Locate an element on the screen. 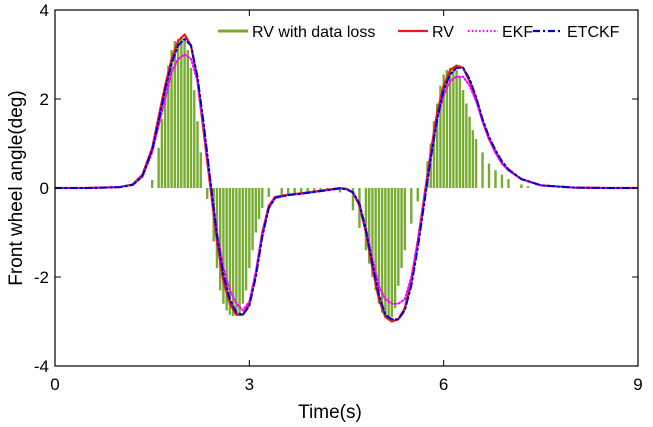 The image size is (653, 427). legend-label-0: RV with data loss is located at coordinates (313, 32).